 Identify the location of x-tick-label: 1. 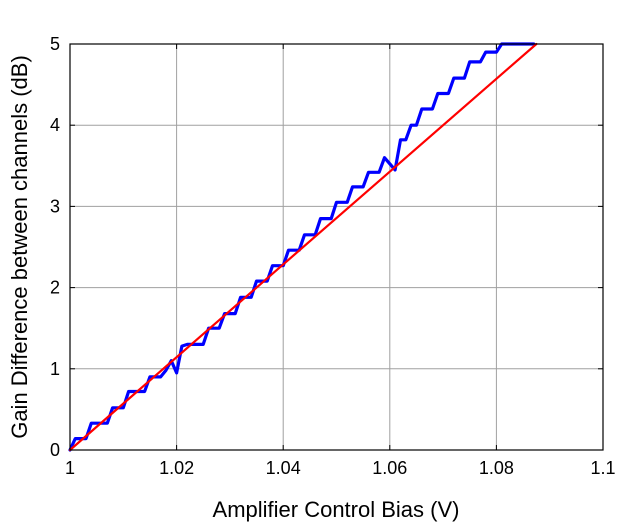
(70, 468).